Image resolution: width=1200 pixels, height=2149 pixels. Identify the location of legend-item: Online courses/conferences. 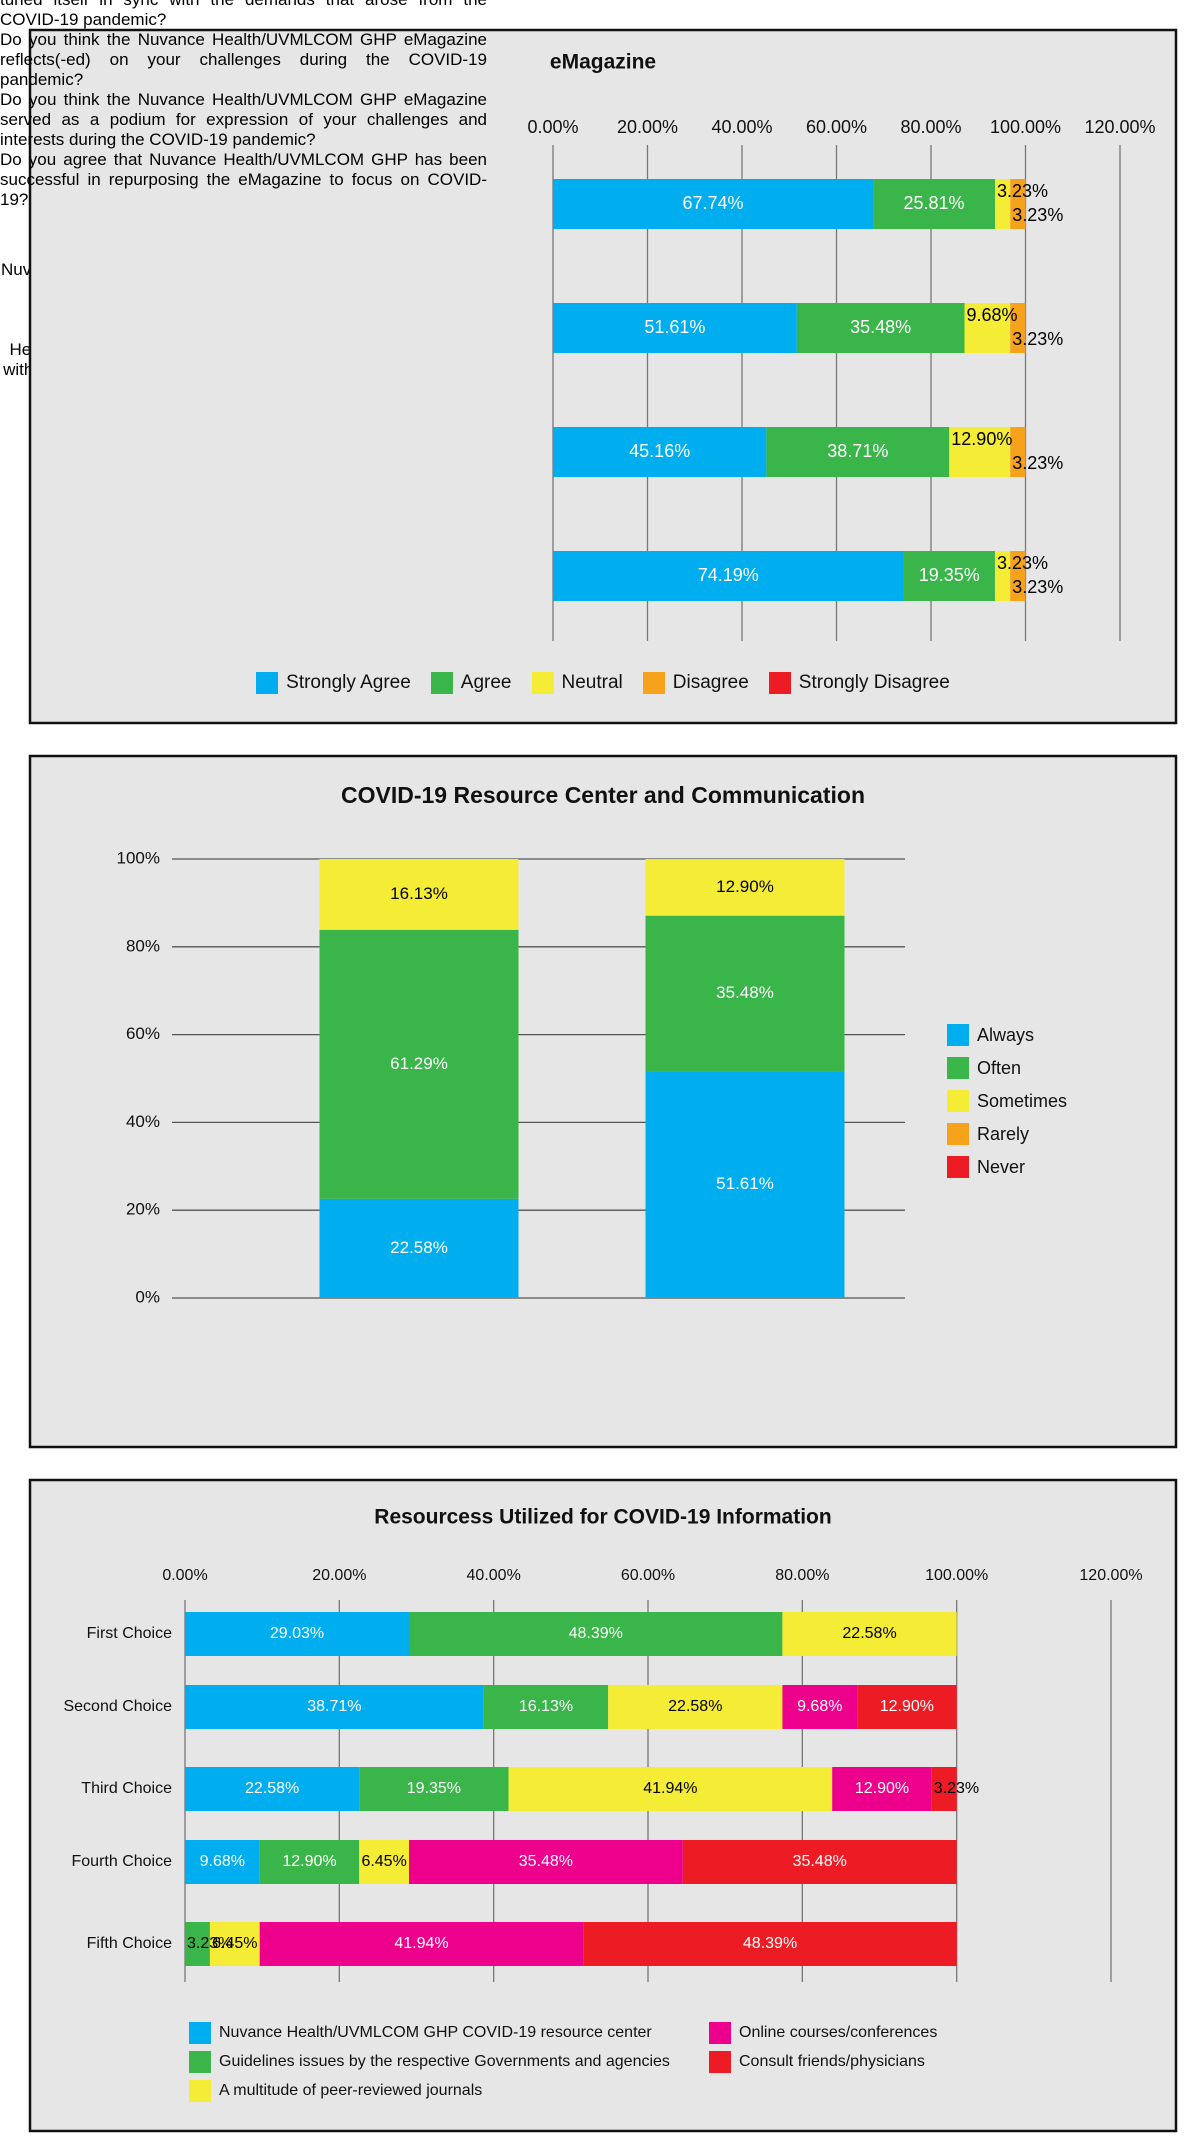
(823, 2032).